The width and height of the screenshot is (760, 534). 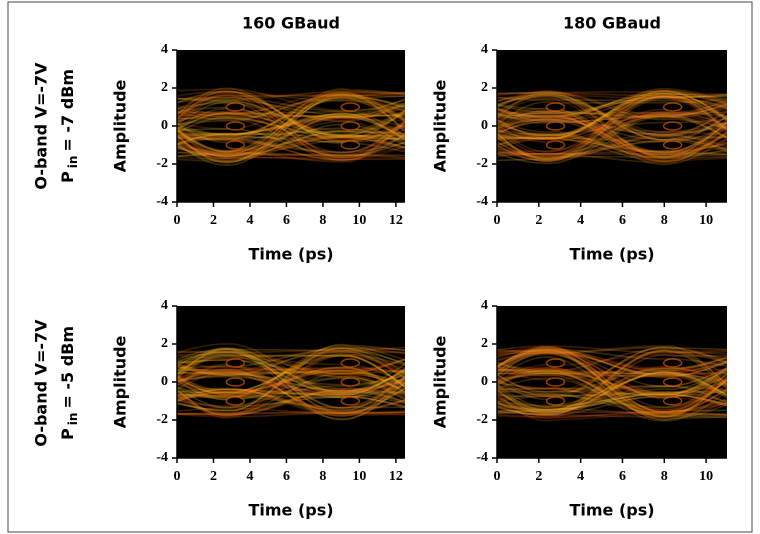 What do you see at coordinates (164, 343) in the screenshot?
I see `y-tick-label: 2` at bounding box center [164, 343].